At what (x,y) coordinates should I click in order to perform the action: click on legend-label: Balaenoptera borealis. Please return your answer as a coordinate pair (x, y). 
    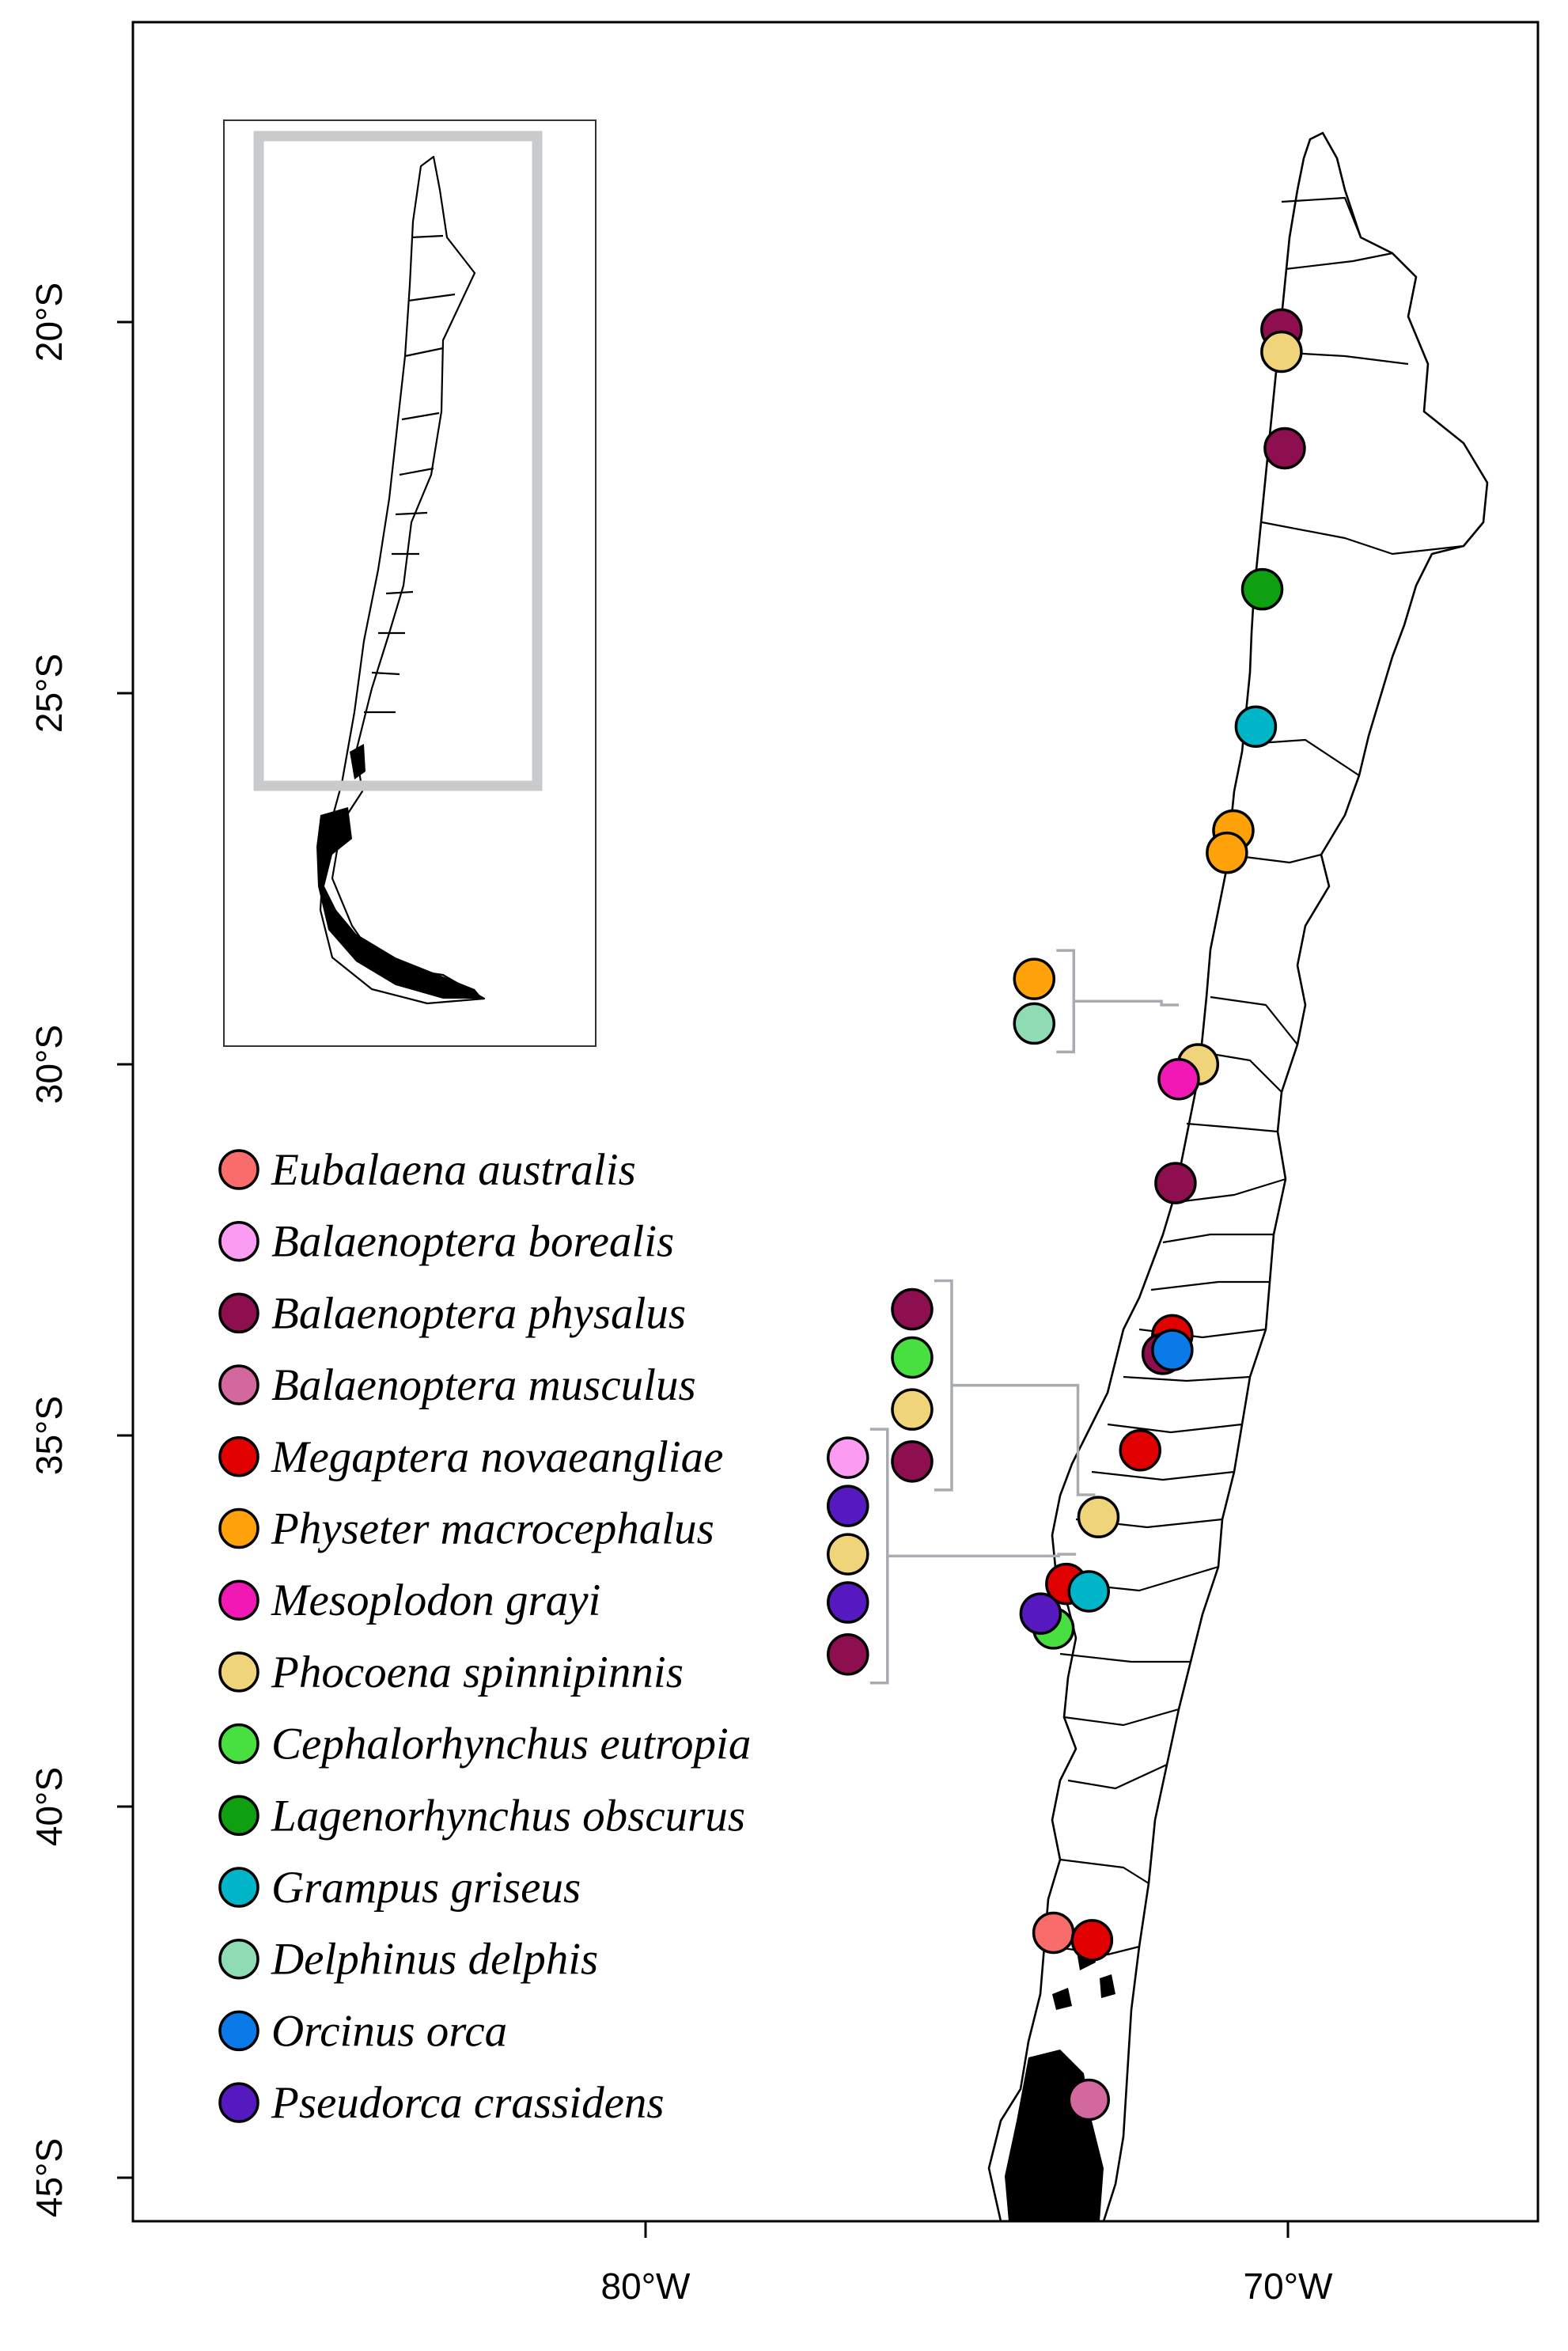
    Looking at the image, I should click on (472, 1242).